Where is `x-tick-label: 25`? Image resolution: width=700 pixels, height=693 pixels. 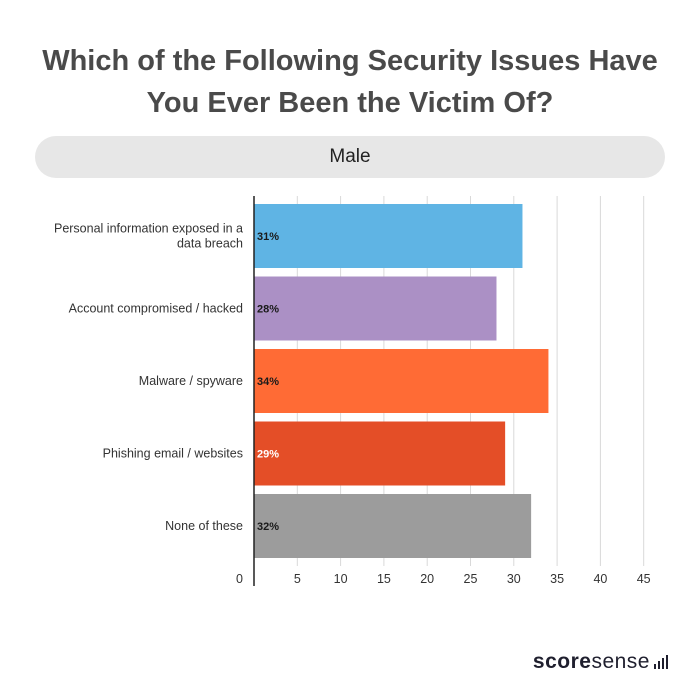 x-tick-label: 25 is located at coordinates (471, 579).